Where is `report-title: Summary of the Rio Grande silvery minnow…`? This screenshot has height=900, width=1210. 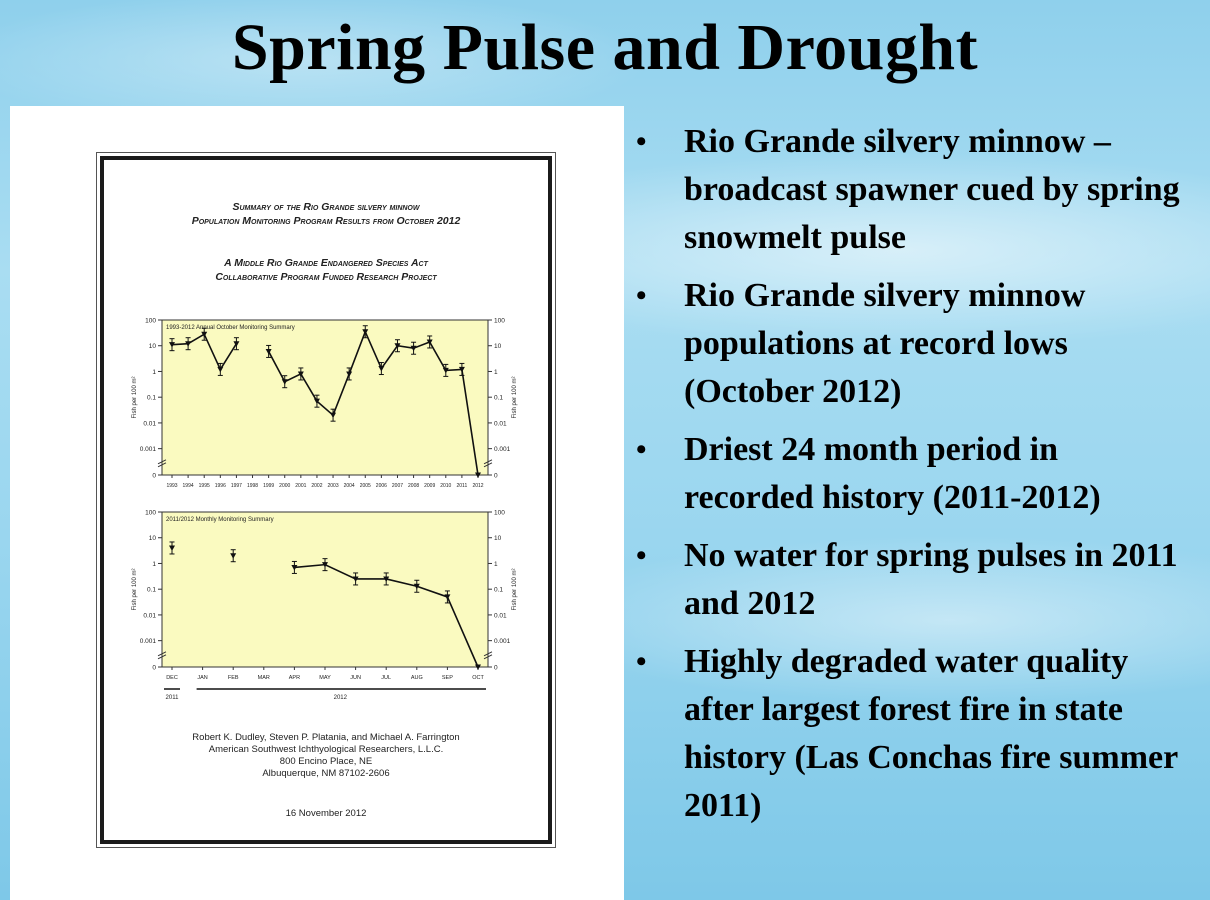 report-title: Summary of the Rio Grande silvery minnow… is located at coordinates (326, 214).